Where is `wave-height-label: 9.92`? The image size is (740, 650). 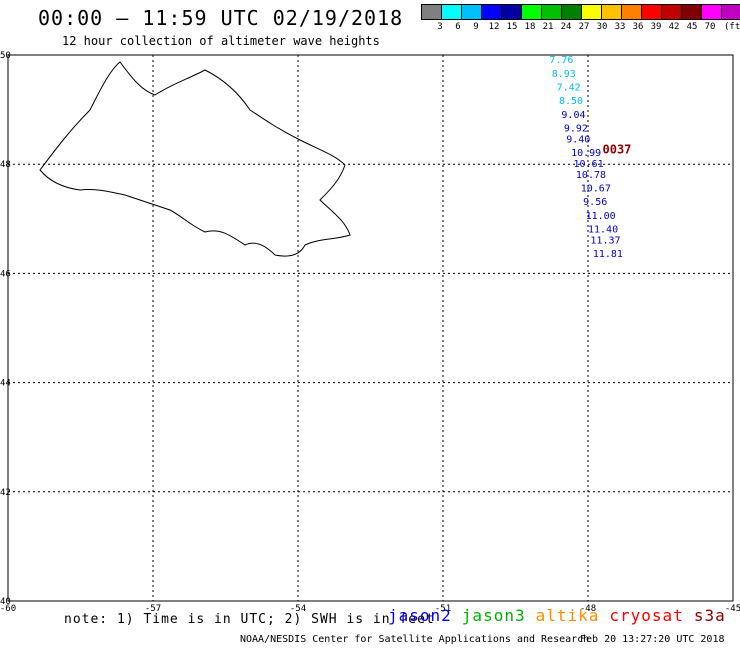 wave-height-label: 9.92 is located at coordinates (576, 128).